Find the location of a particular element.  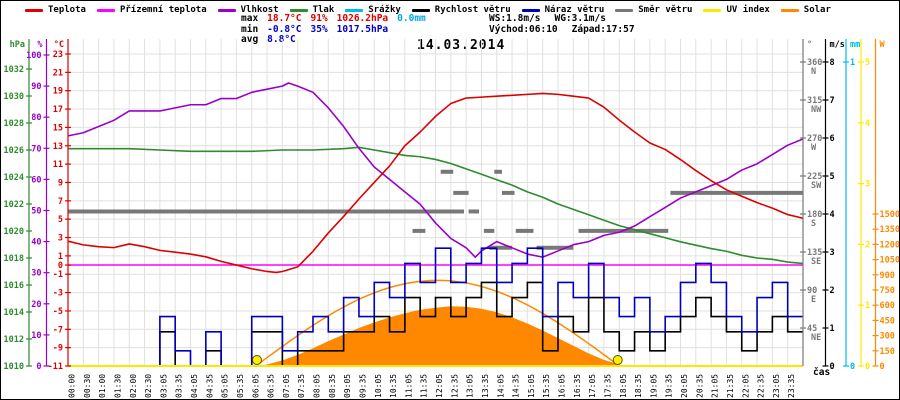

legend-item-solar: Solar is located at coordinates (805, 10).